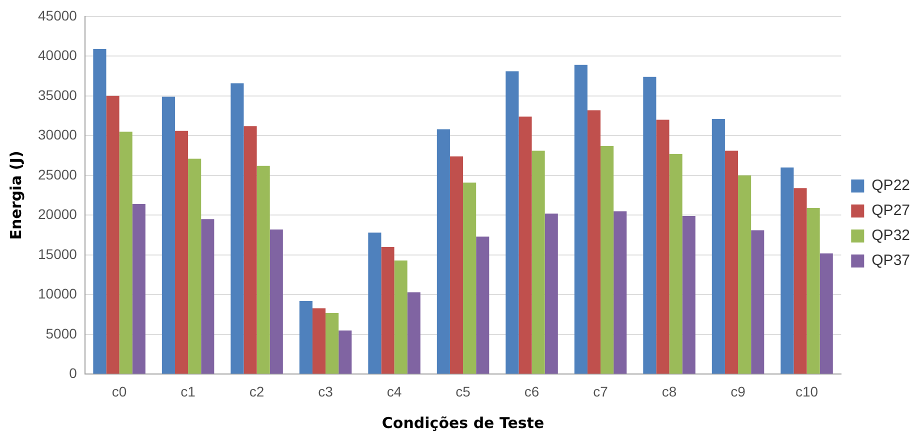  I want to click on x-axis-title: Condições de Teste, so click(463, 423).